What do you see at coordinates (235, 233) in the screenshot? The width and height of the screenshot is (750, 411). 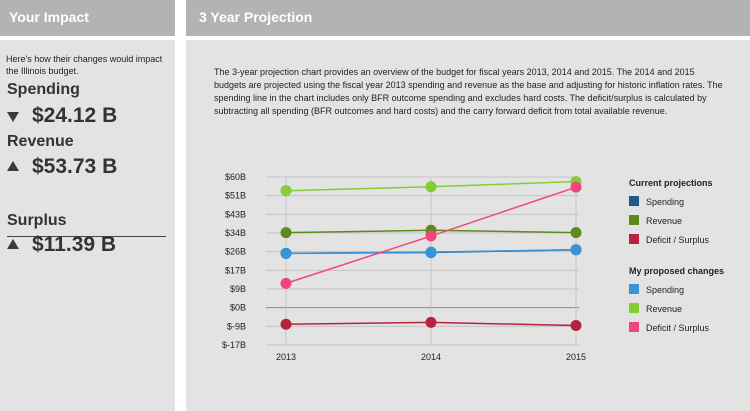 I see `y-tick-label: $34B` at bounding box center [235, 233].